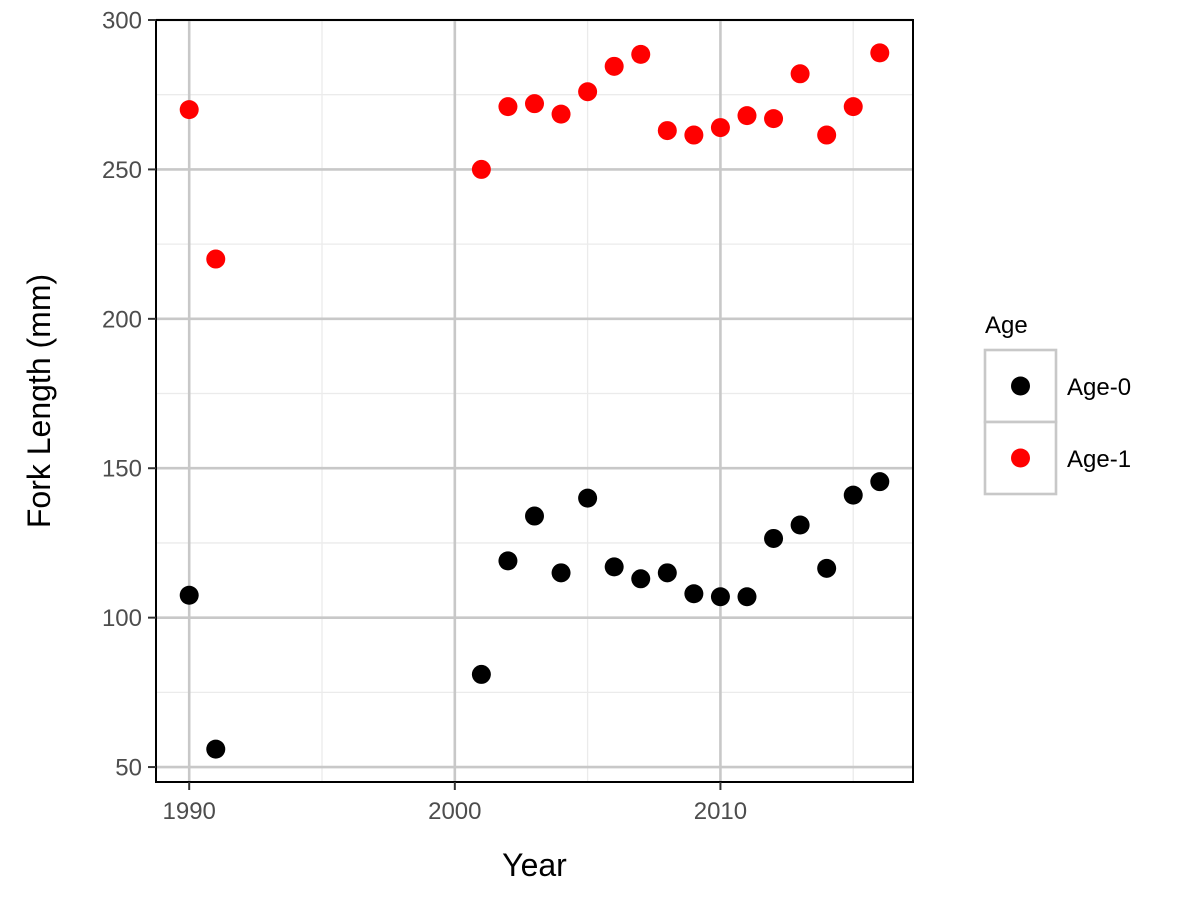 Image resolution: width=1199 pixels, height=899 pixels. What do you see at coordinates (1099, 387) in the screenshot?
I see `legend-label-age-0: Age-0` at bounding box center [1099, 387].